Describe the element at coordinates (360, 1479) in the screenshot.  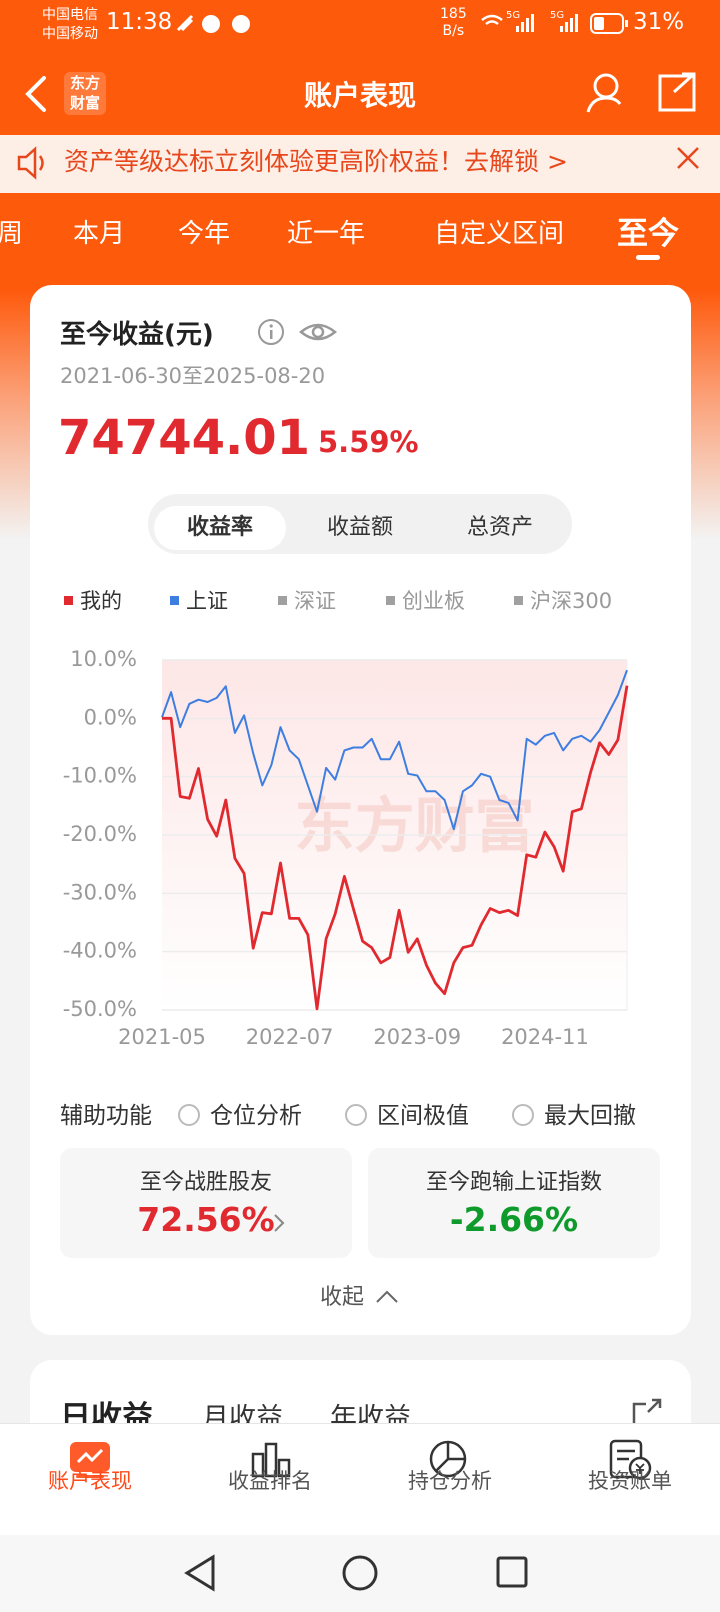
I see `tab-bar` at that location.